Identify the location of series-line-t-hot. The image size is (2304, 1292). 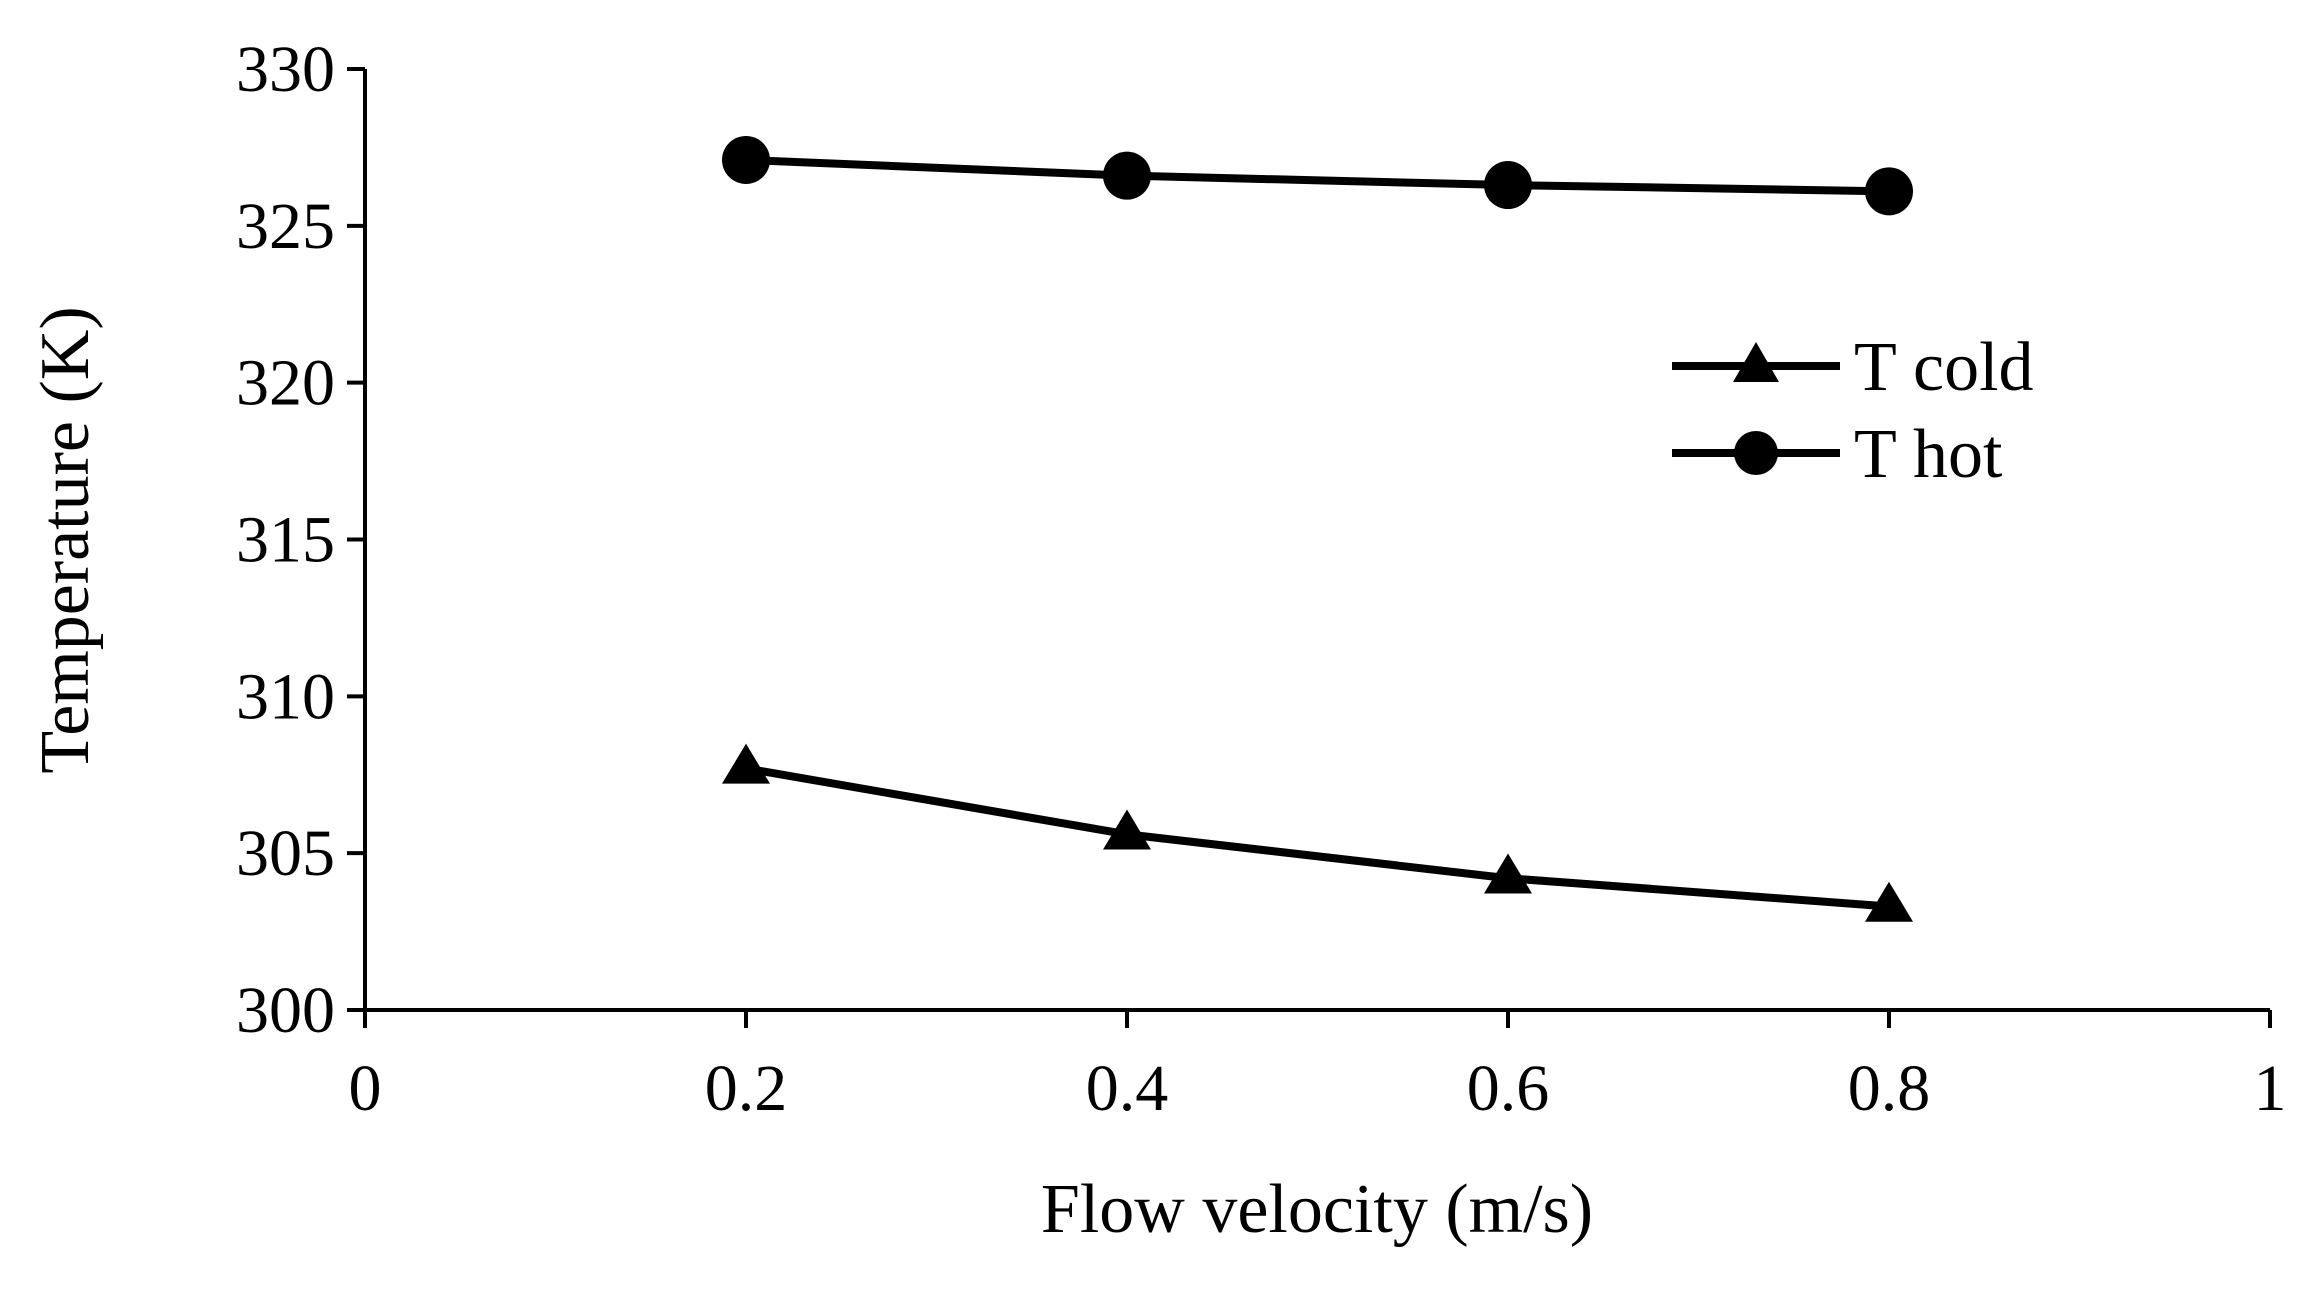
(1317, 175).